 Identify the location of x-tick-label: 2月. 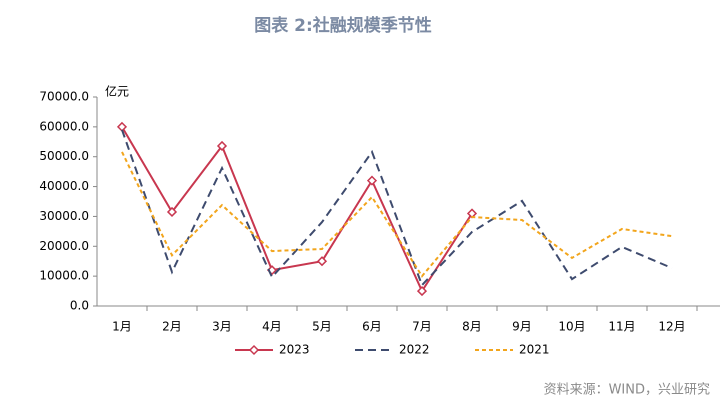
(172, 327).